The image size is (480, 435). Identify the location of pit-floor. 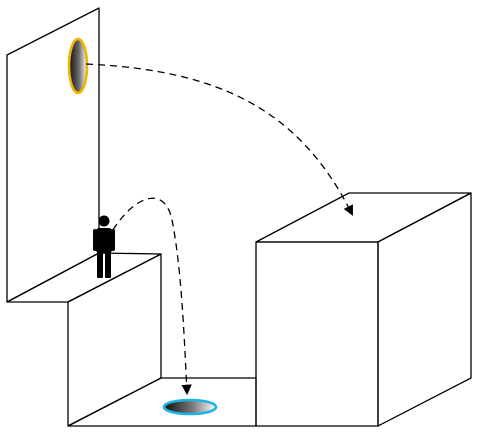
(162, 402).